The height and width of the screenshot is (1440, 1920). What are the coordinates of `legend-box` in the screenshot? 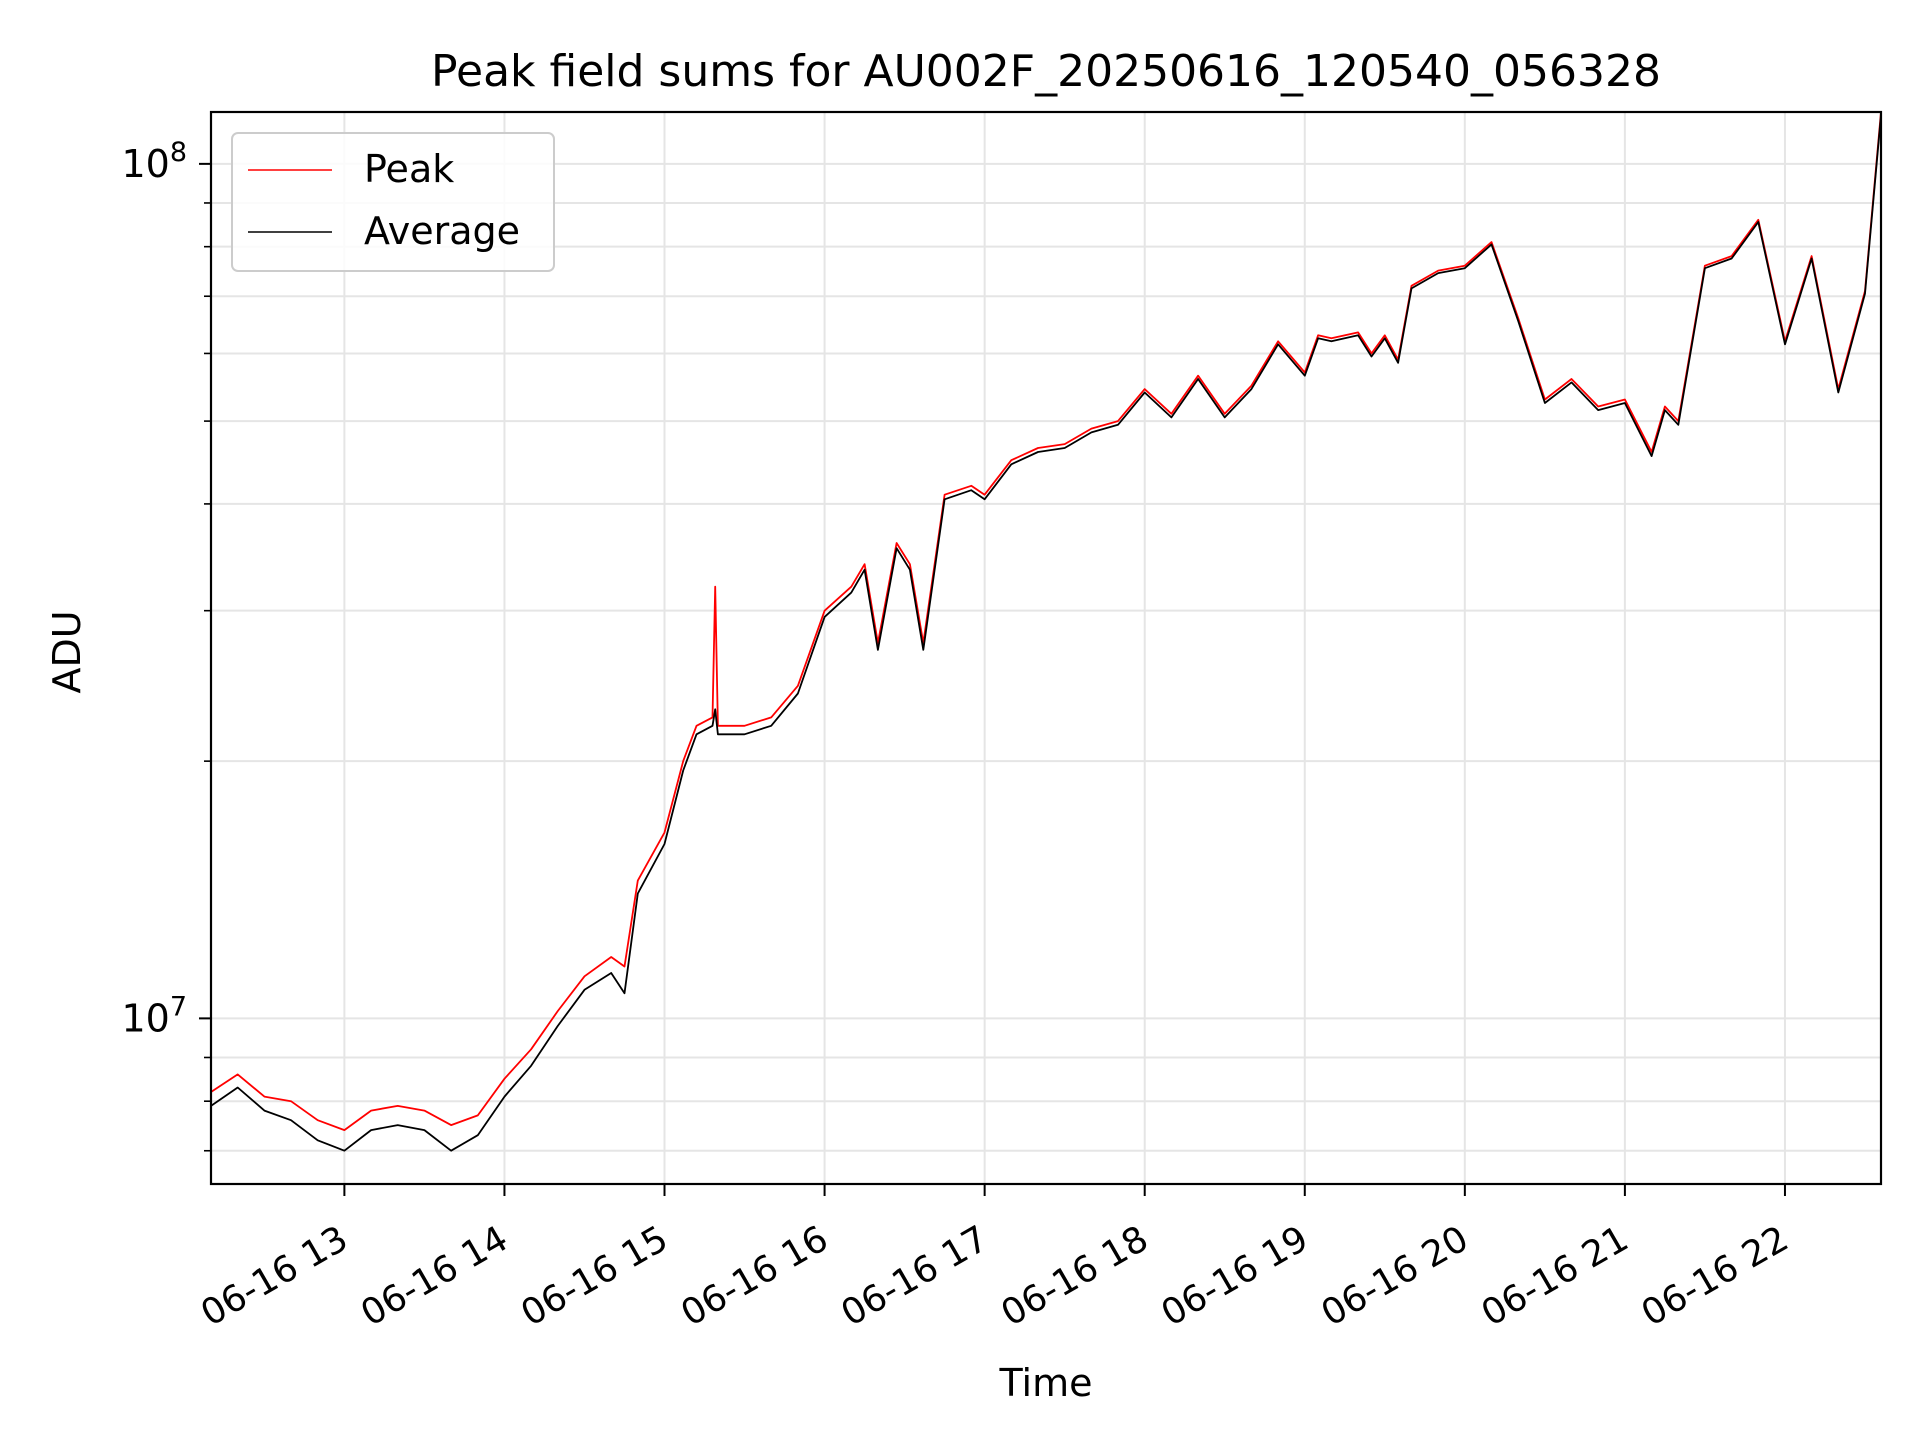 It's located at (393, 202).